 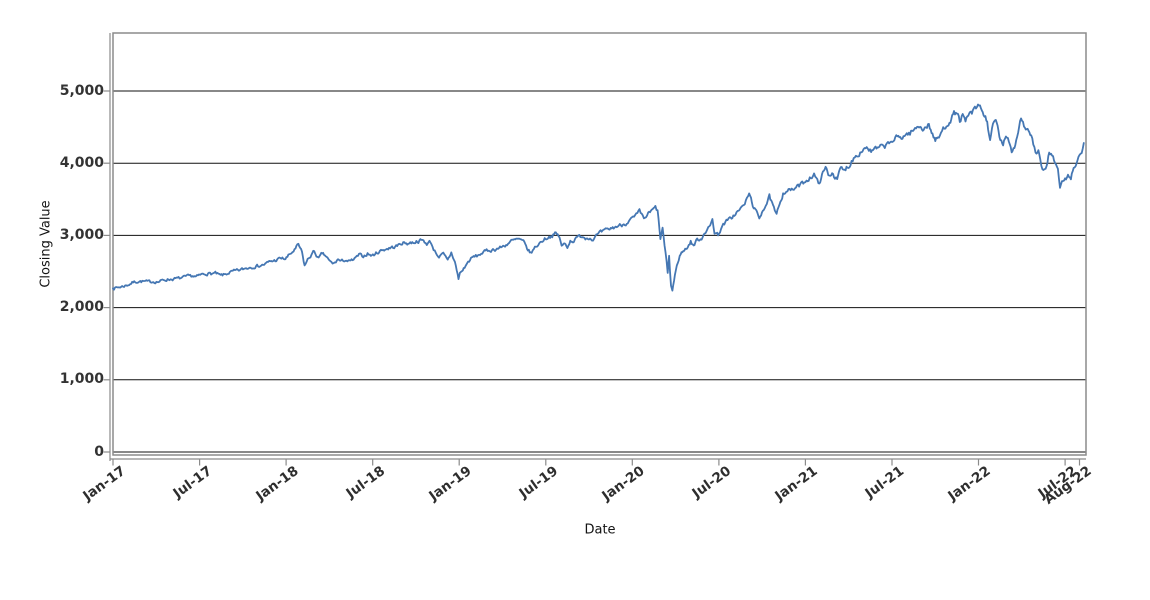 What do you see at coordinates (81, 234) in the screenshot?
I see `y-tick-label: 3,000` at bounding box center [81, 234].